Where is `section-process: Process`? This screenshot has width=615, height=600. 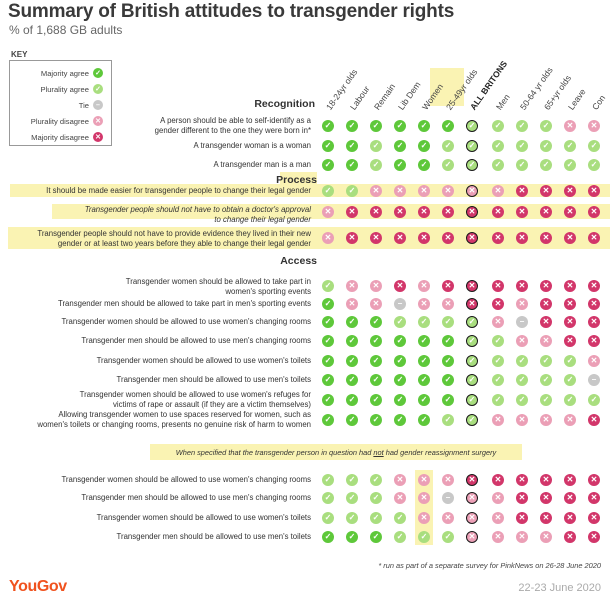 section-process: Process is located at coordinates (296, 180).